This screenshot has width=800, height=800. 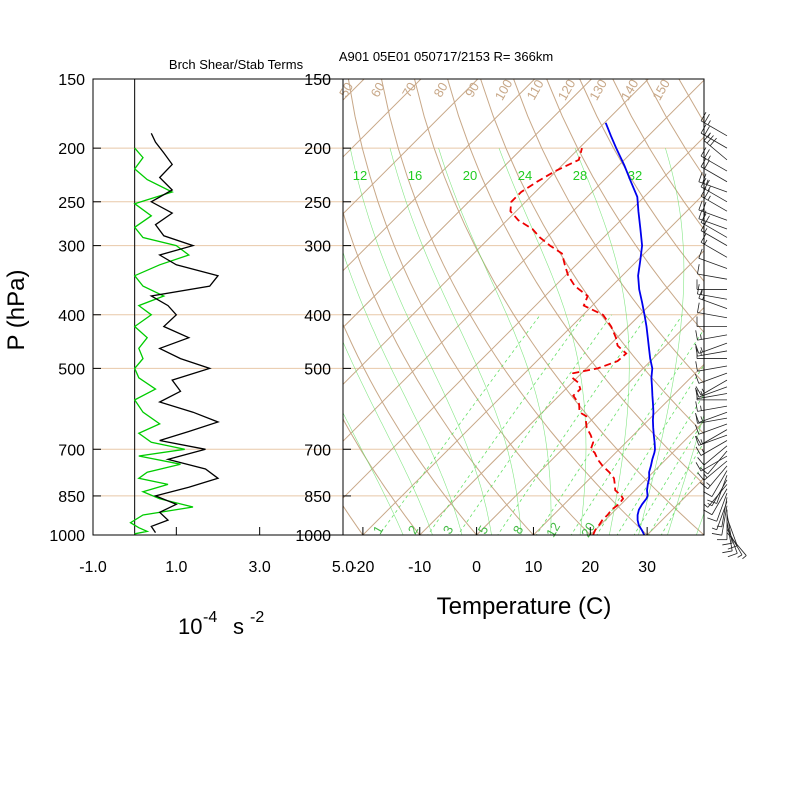 What do you see at coordinates (661, 90) in the screenshot?
I see `isotherm-label: 150` at bounding box center [661, 90].